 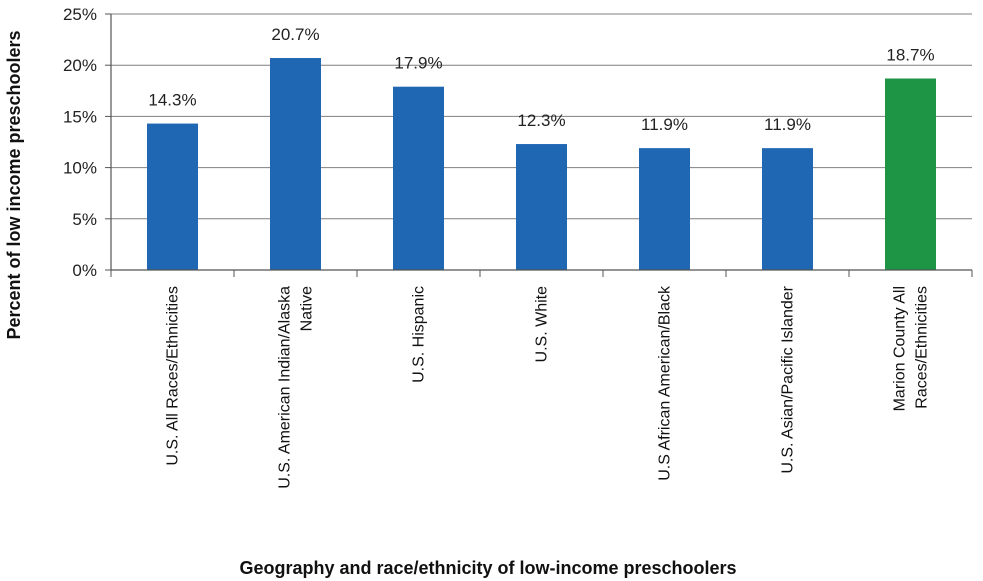 What do you see at coordinates (14, 184) in the screenshot?
I see `y-axis-title: Percent of low income preschoolers` at bounding box center [14, 184].